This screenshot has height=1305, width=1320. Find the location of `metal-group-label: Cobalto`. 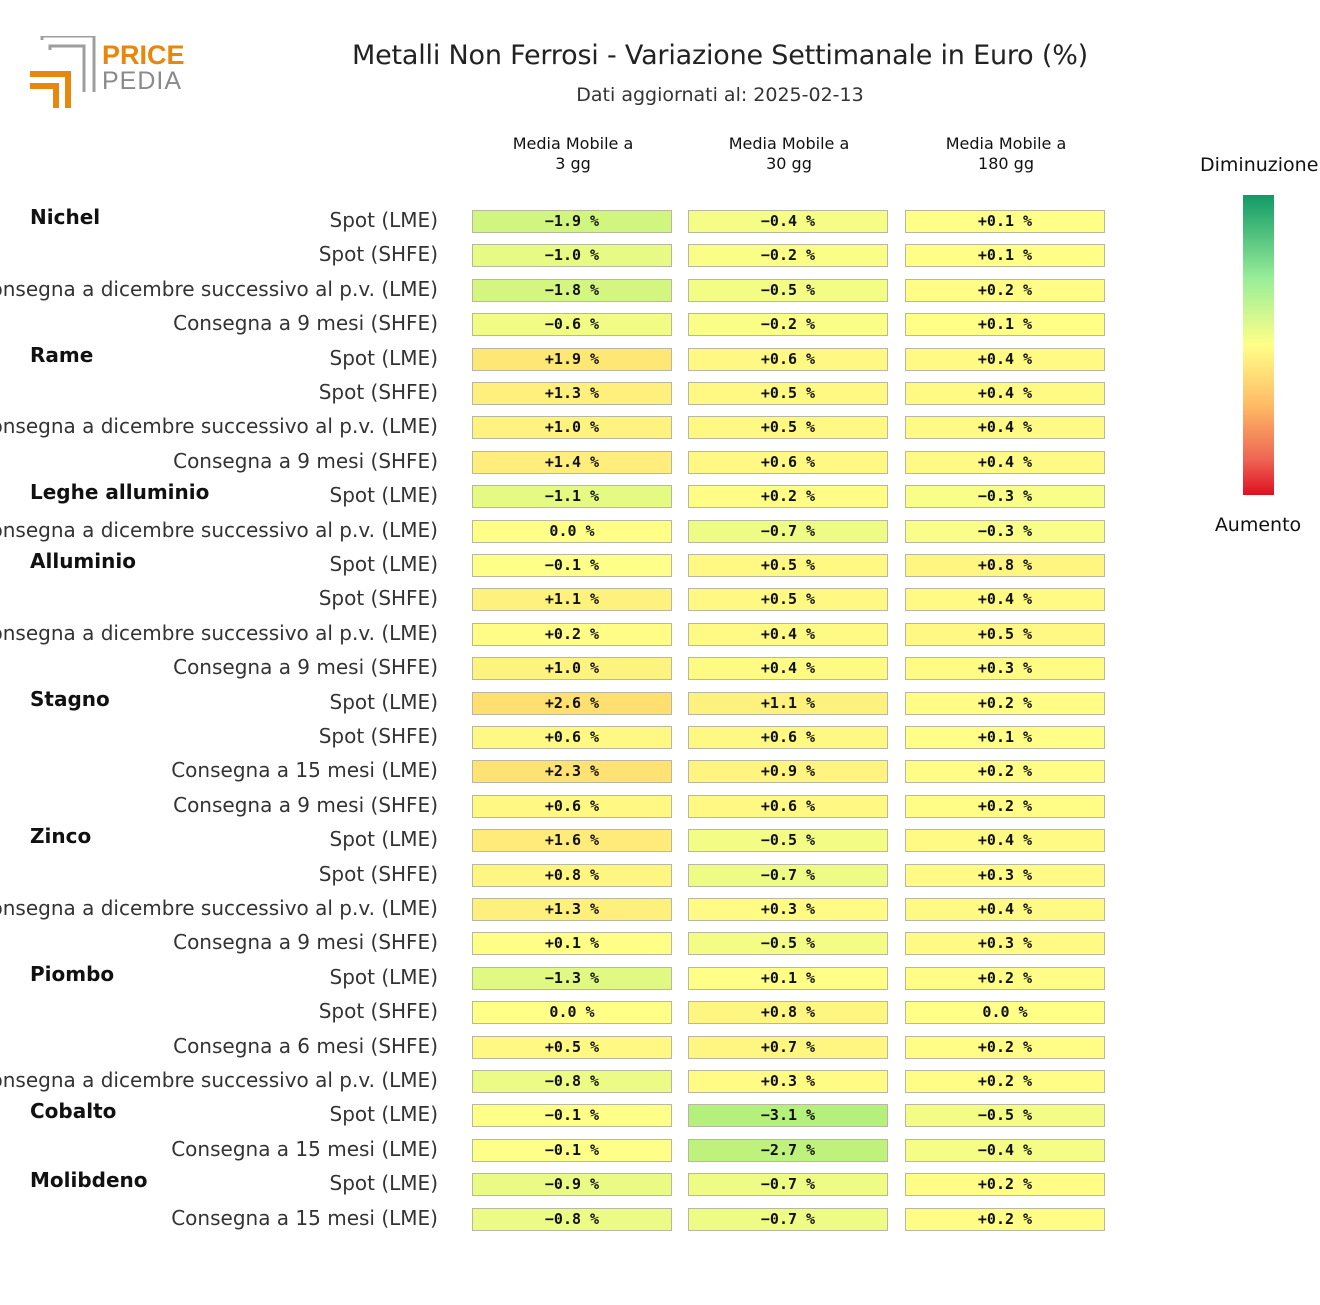

metal-group-label: Cobalto is located at coordinates (73, 1111).